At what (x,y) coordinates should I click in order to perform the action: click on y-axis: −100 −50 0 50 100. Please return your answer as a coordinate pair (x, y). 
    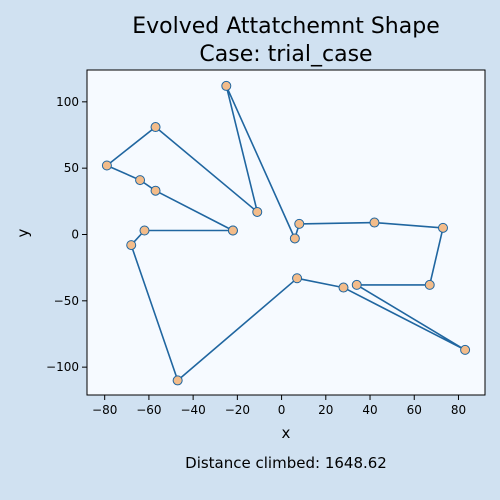
    Looking at the image, I should click on (66, 234).